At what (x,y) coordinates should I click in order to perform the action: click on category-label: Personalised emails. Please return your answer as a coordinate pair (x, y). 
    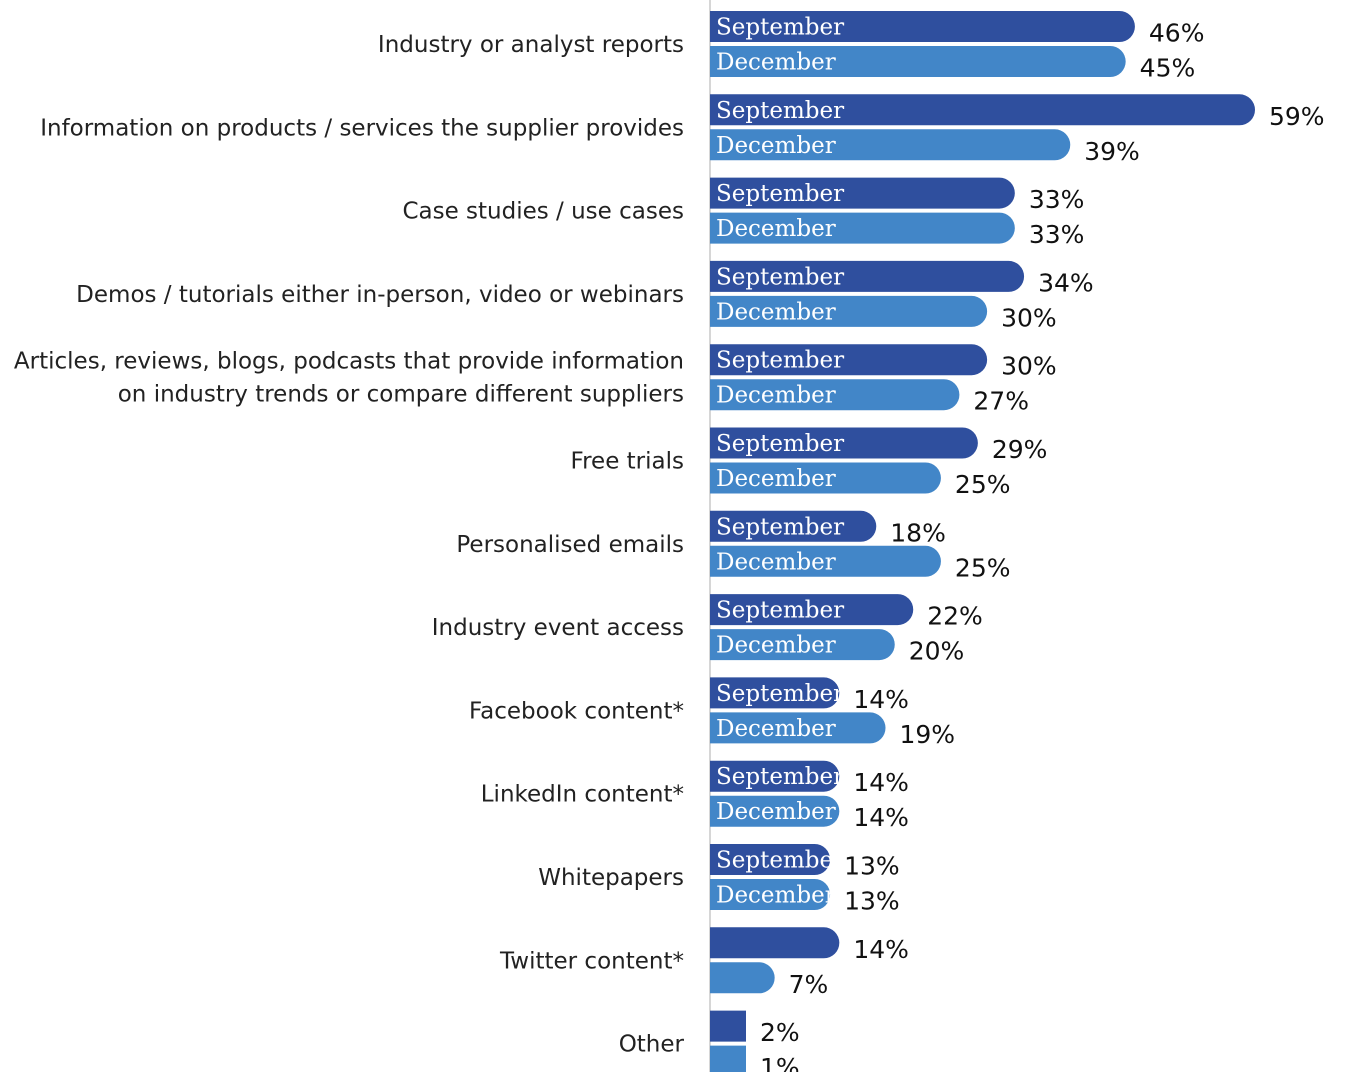
    Looking at the image, I should click on (570, 545).